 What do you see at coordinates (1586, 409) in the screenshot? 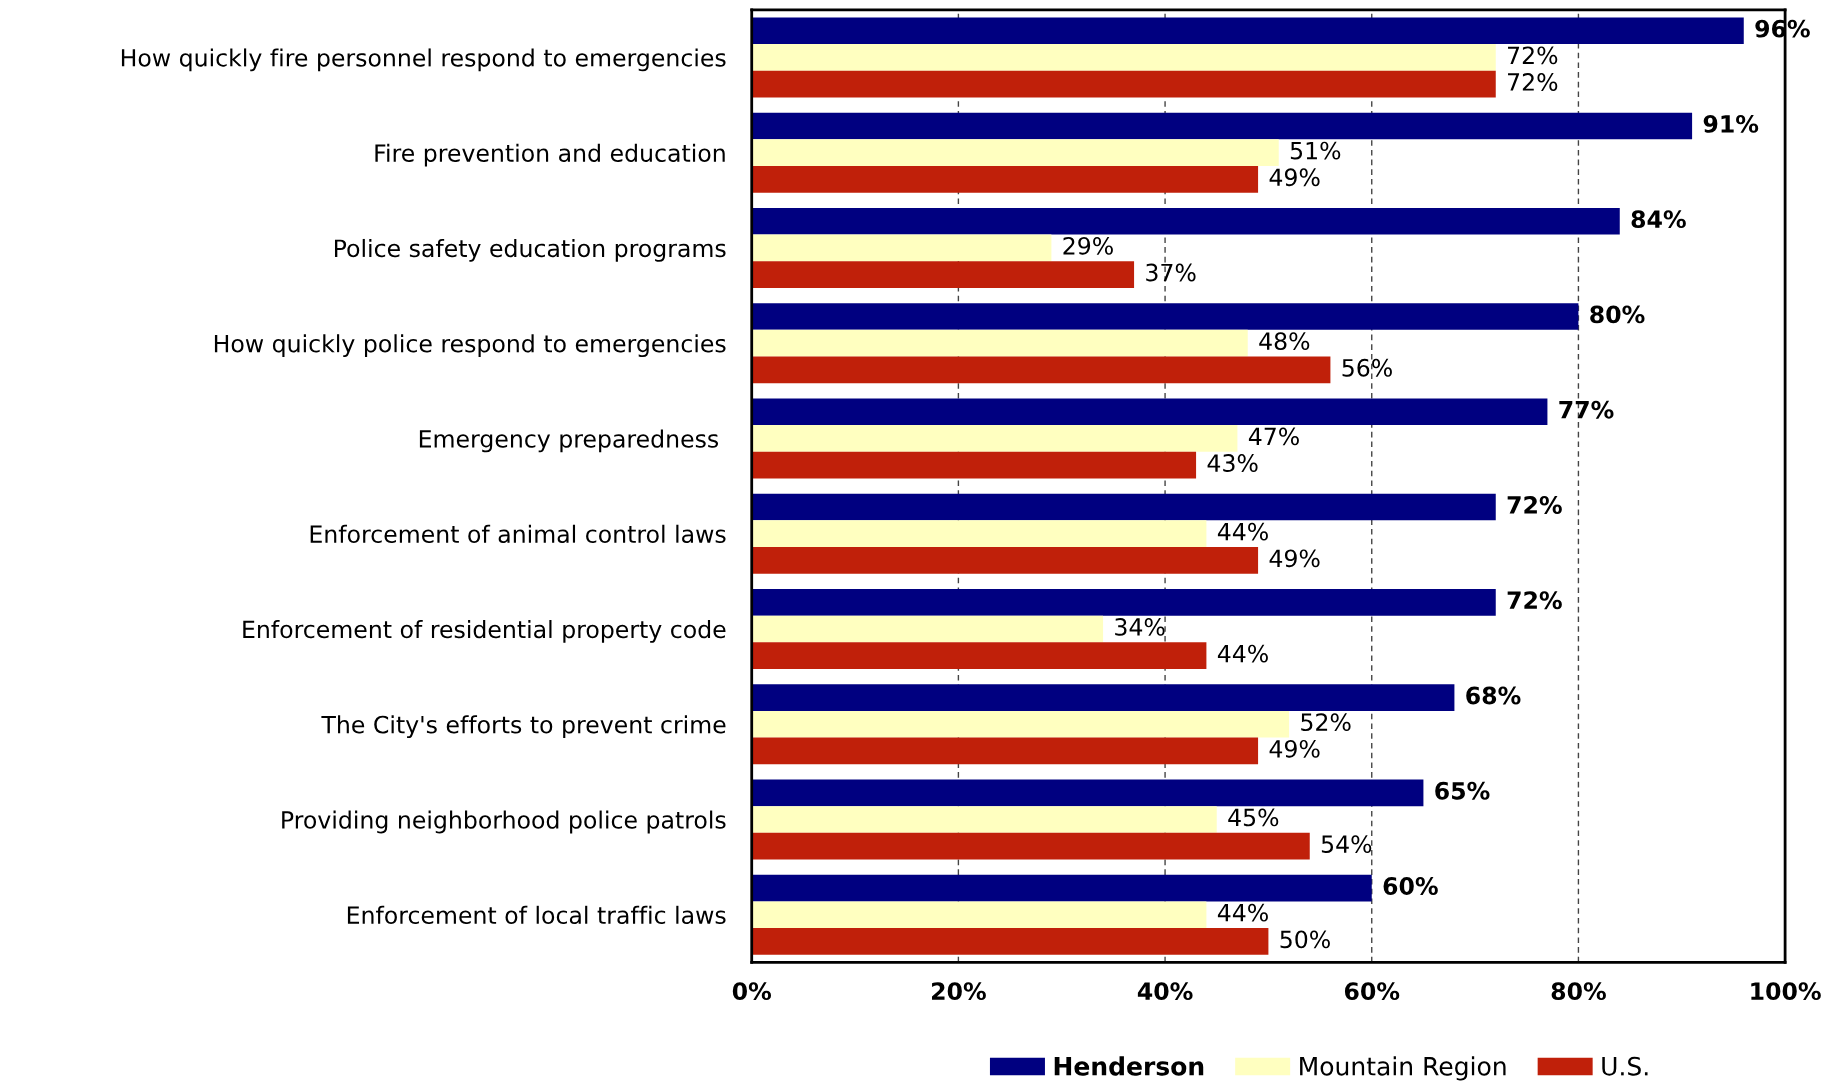
I see `data-label: 77%` at bounding box center [1586, 409].